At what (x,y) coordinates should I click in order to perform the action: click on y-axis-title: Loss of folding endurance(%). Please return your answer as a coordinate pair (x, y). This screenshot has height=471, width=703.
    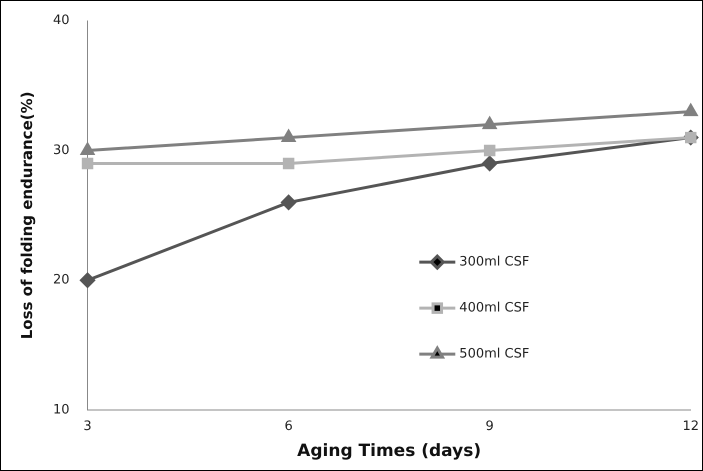
    Looking at the image, I should click on (27, 216).